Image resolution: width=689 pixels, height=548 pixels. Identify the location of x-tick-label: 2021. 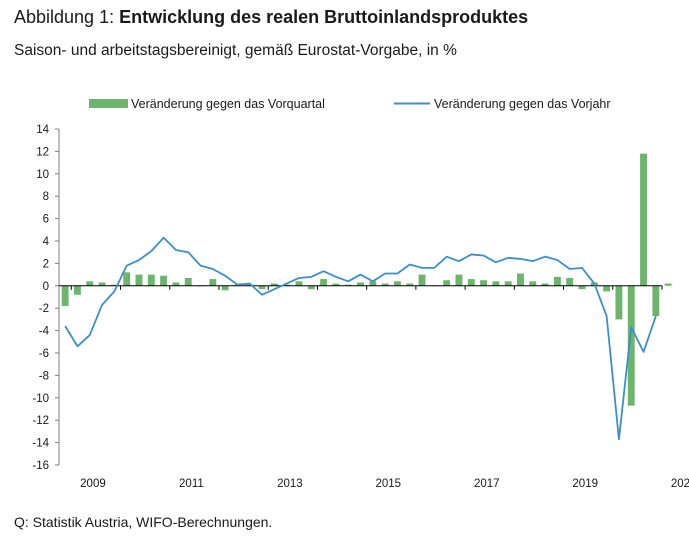
(680, 484).